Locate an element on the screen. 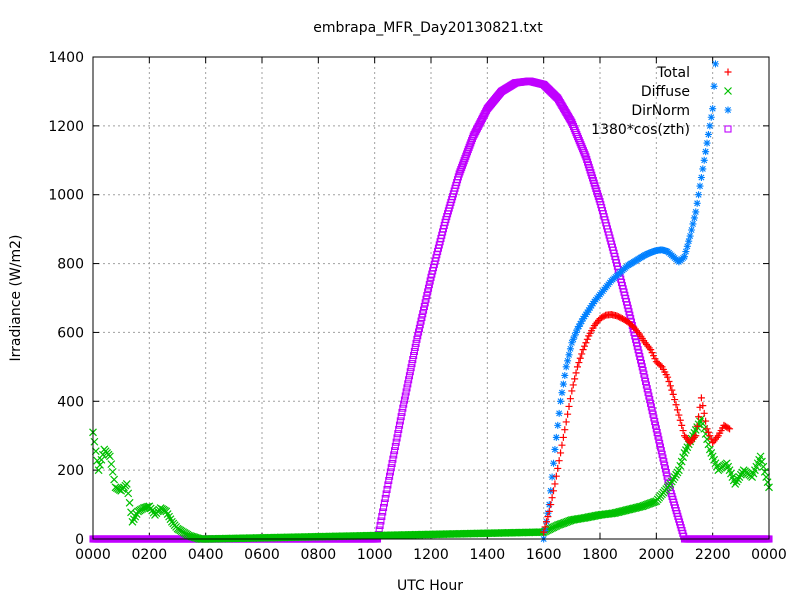 This screenshot has width=800, height=600. x-tick-label: 2000 is located at coordinates (657, 555).